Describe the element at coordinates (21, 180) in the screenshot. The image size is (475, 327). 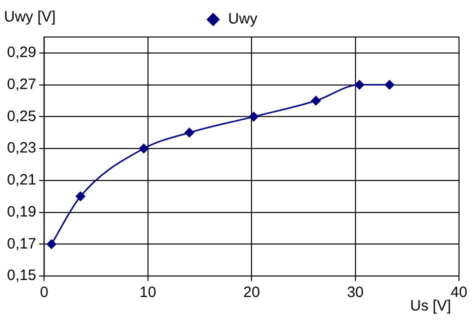
I see `y-tick-label: 0,21` at that location.